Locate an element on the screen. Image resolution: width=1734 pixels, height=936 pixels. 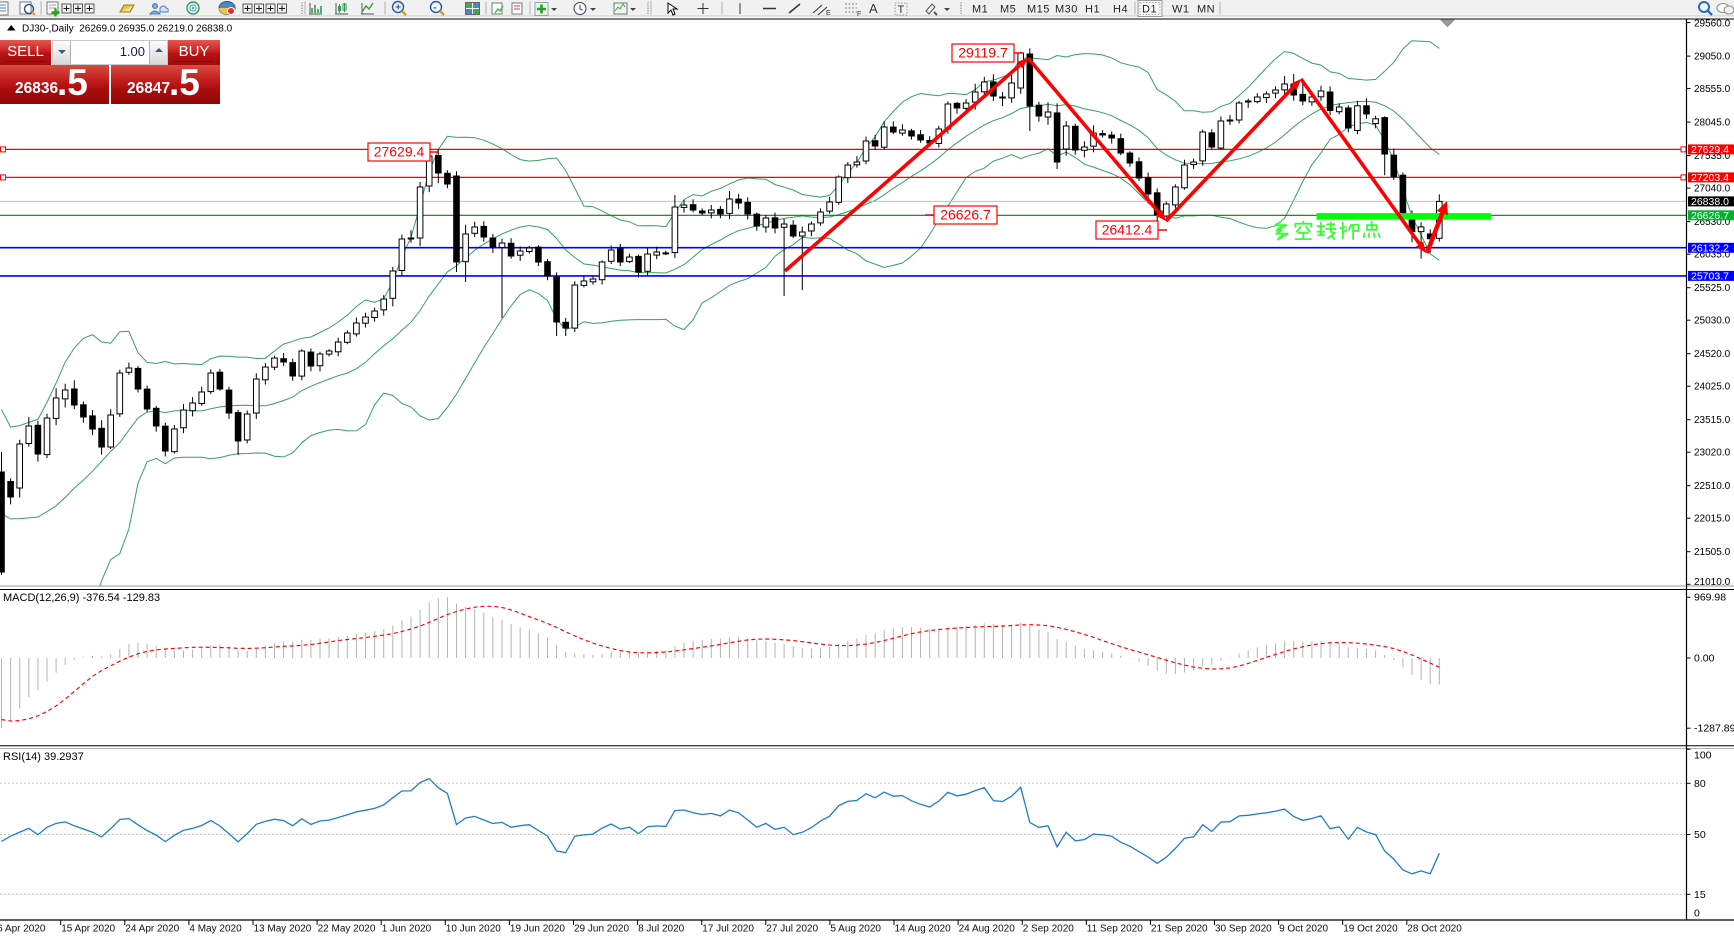
svg-text: 8 Jul 2020 is located at coordinates (661, 929).